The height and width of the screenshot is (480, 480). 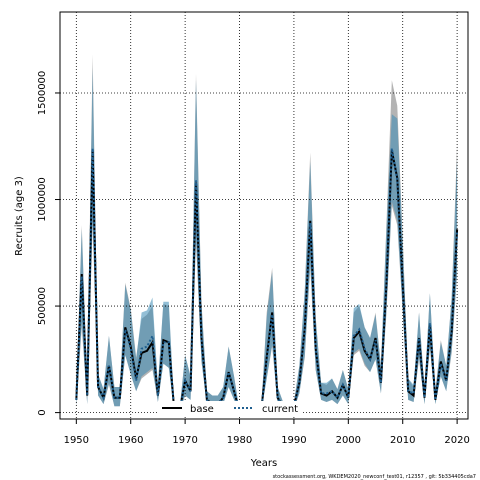 What do you see at coordinates (267, 432) in the screenshot?
I see `x-axis: 1950 1960 1970 1980 1990 2000 2010 2020` at bounding box center [267, 432].